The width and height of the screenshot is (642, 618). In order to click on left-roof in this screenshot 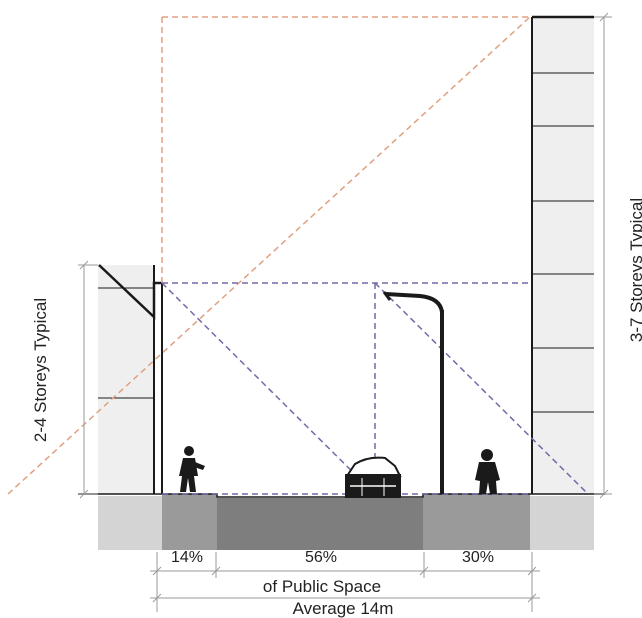, I will do `click(130, 292)`.